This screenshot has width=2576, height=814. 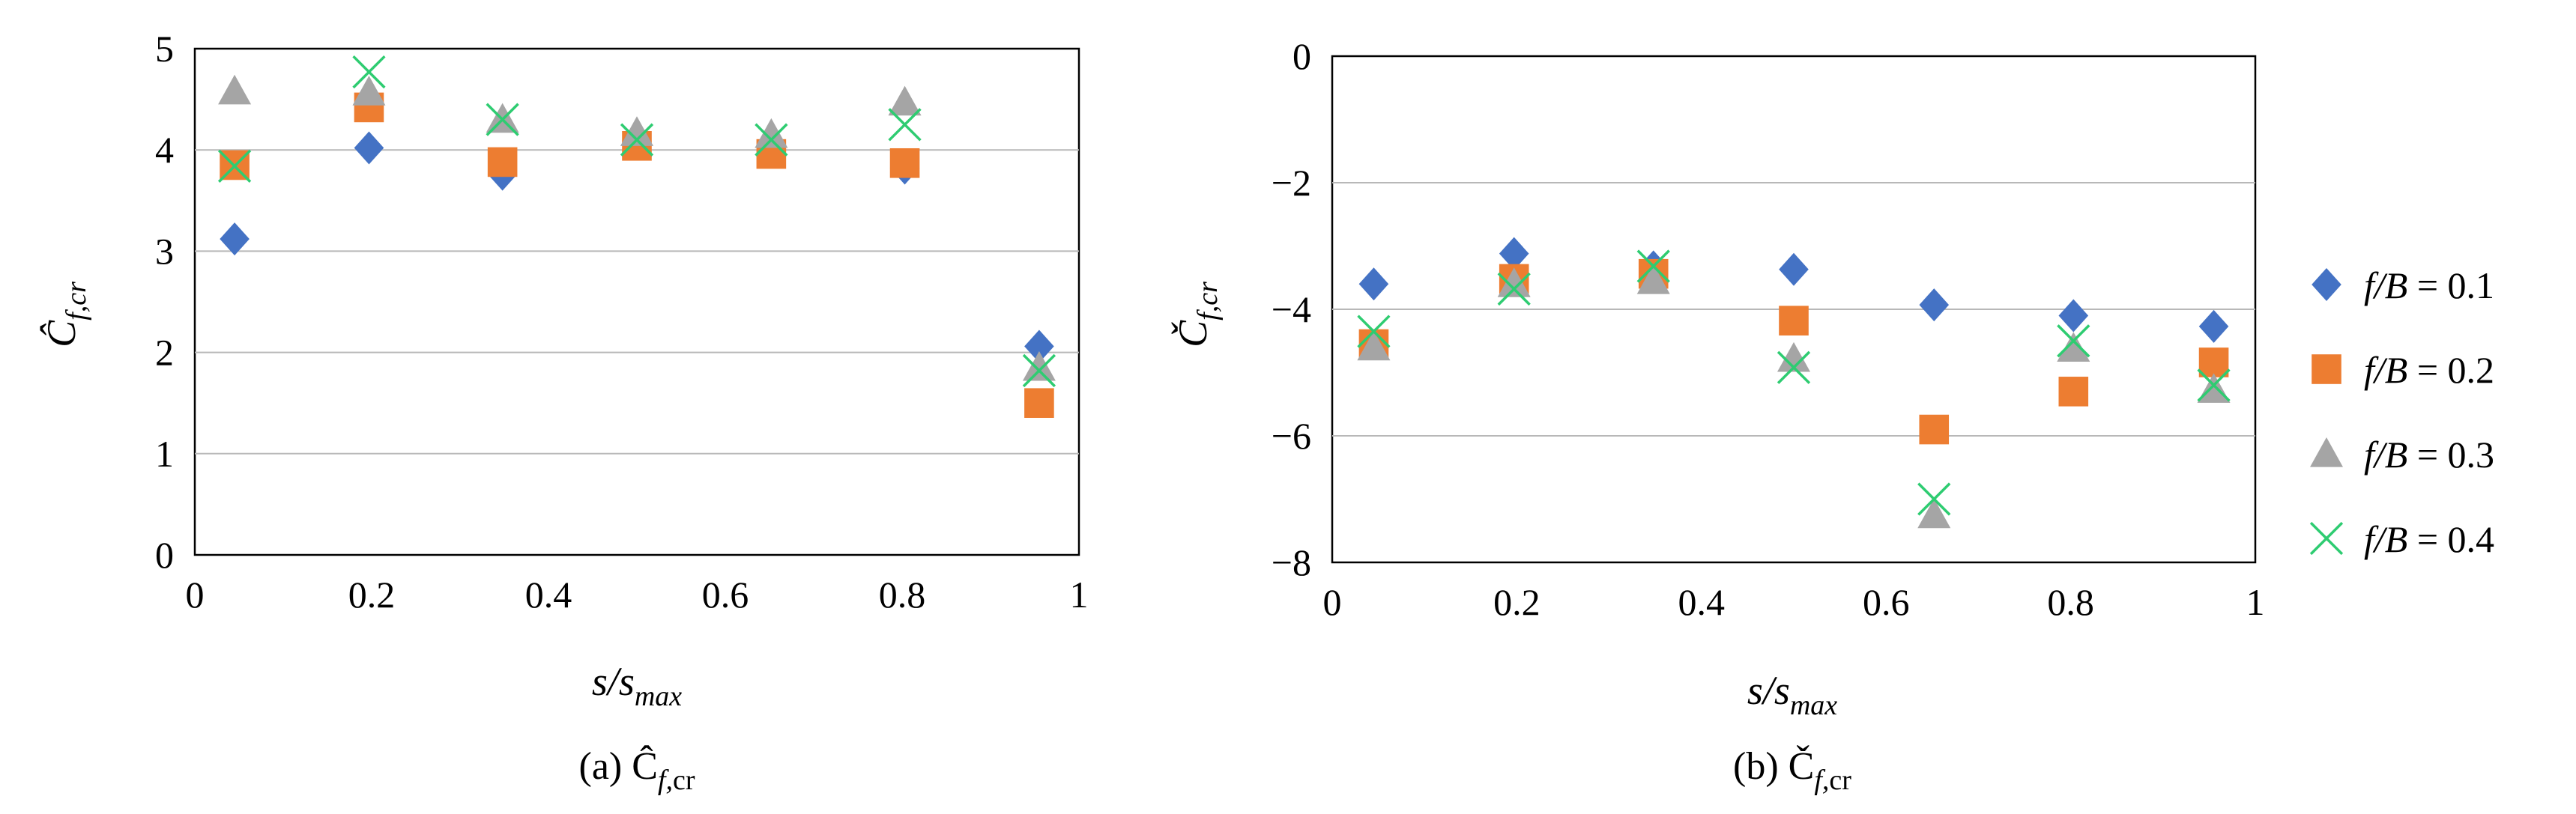 What do you see at coordinates (2429, 285) in the screenshot?
I see `legend-label: f/B = 0.1` at bounding box center [2429, 285].